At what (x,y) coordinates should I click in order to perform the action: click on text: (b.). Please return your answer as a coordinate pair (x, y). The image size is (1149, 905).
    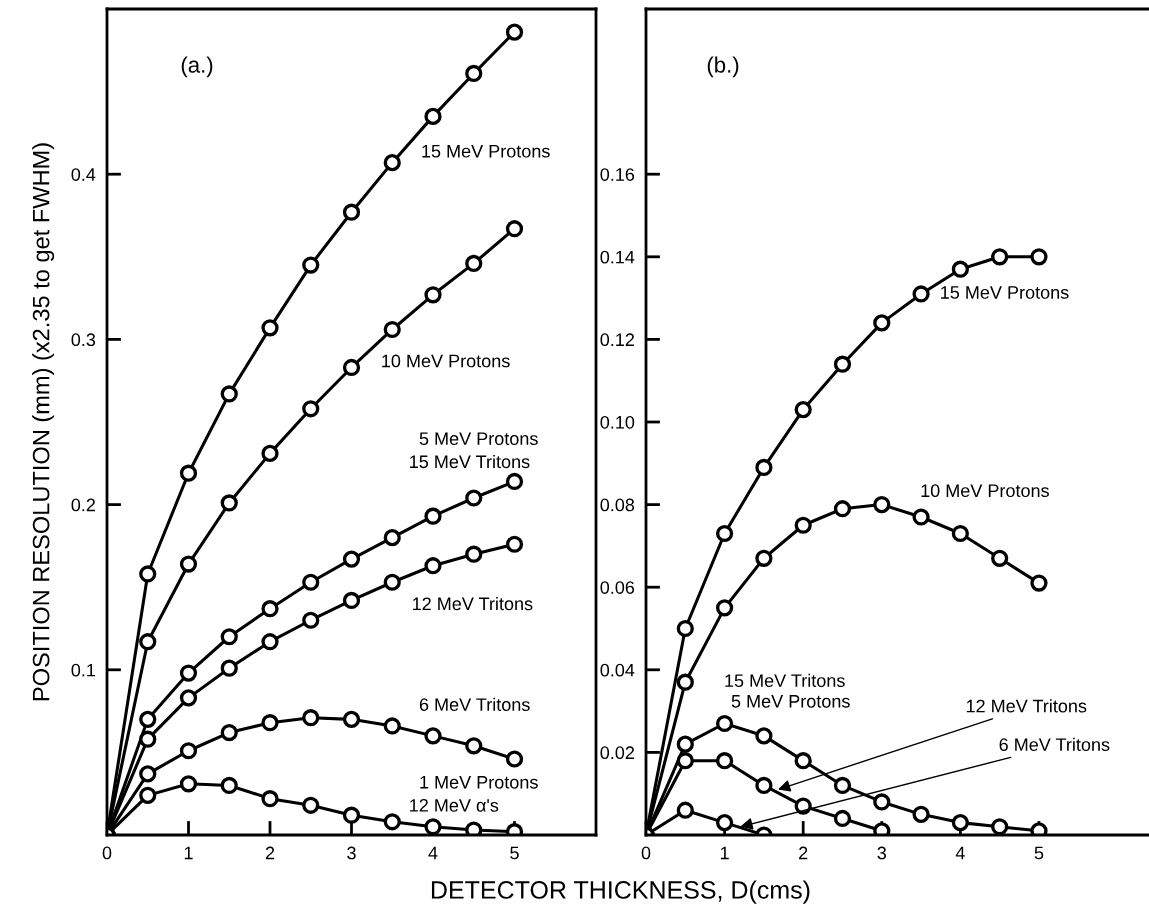
    Looking at the image, I should click on (723, 67).